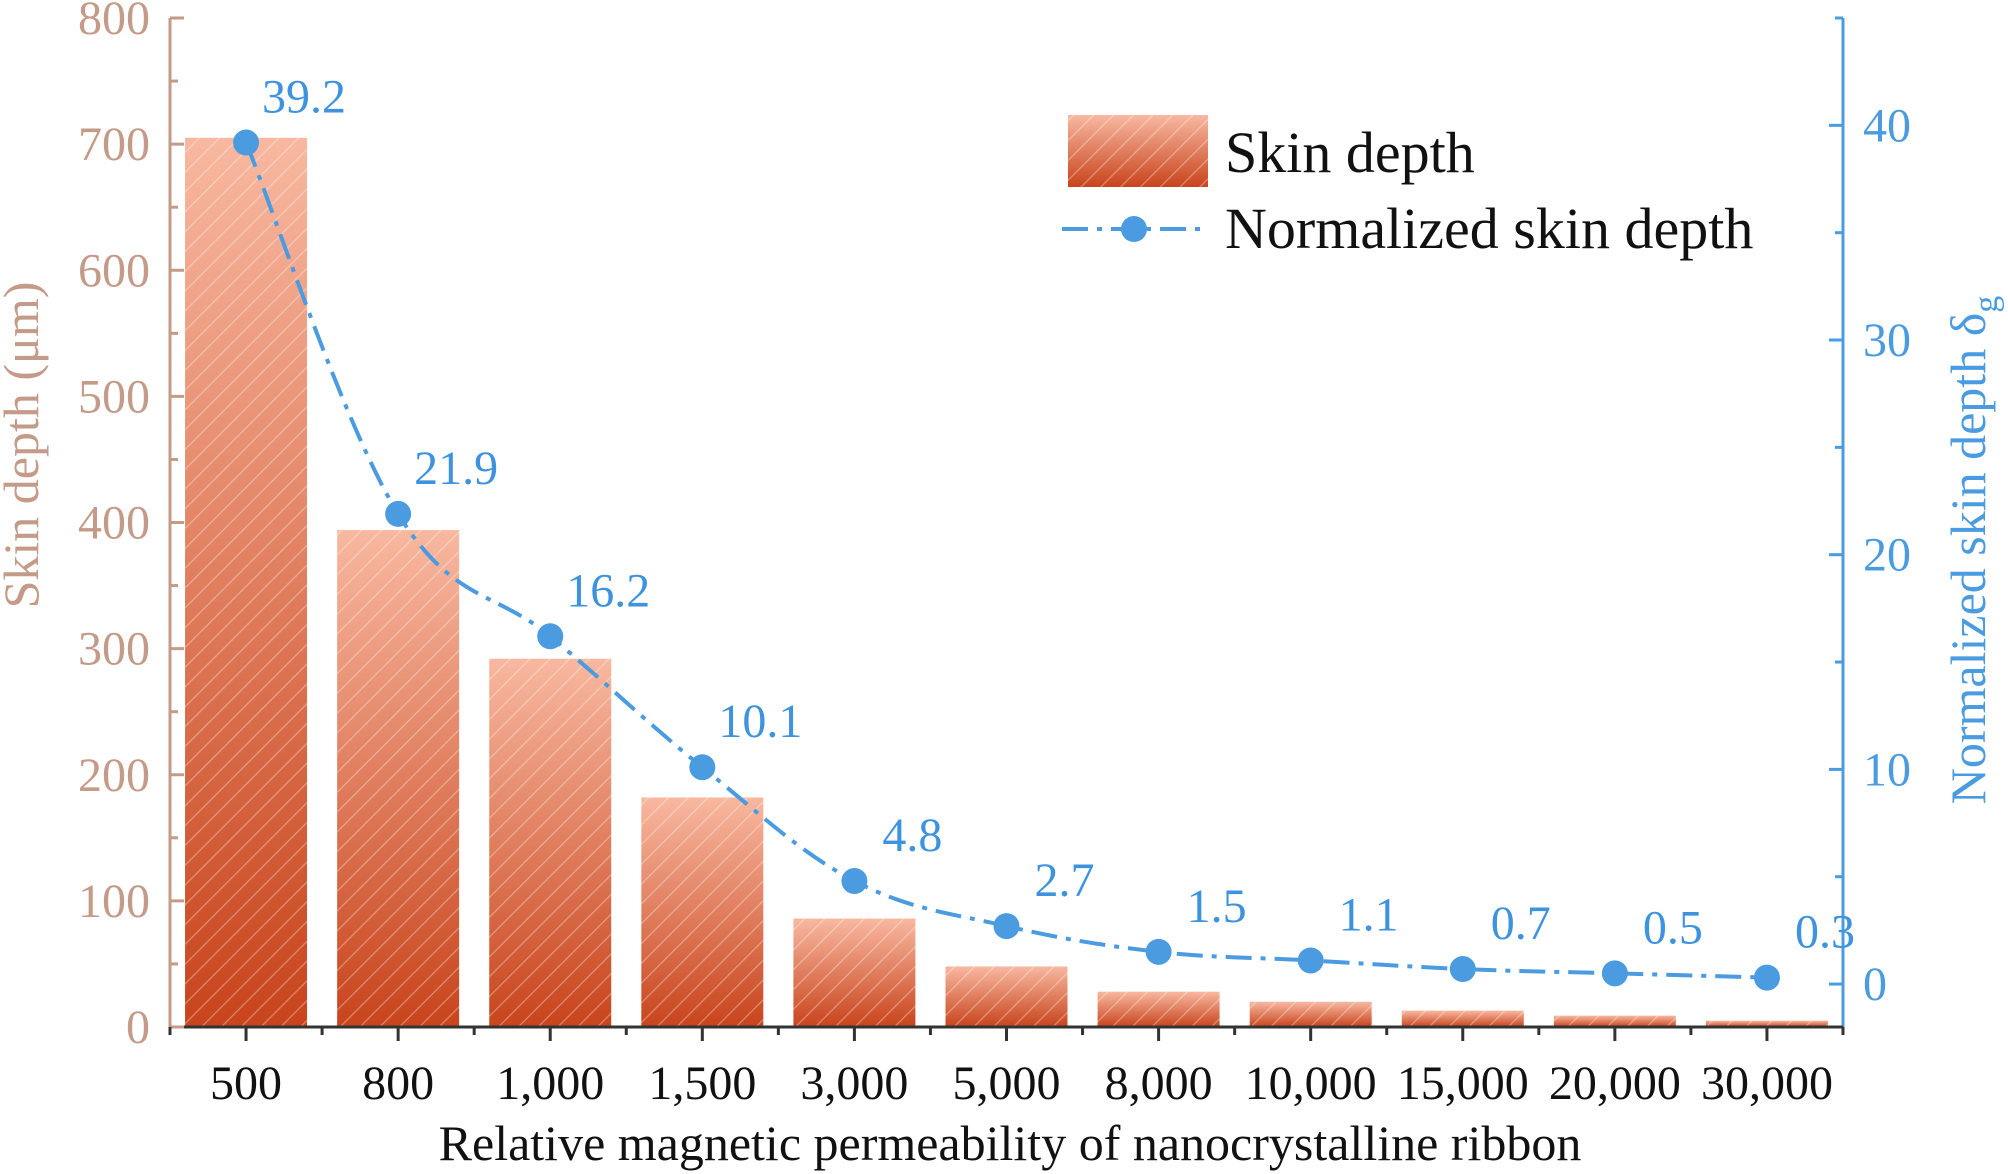 This screenshot has width=2008, height=1174. I want to click on left-tick-label: 400, so click(114, 523).